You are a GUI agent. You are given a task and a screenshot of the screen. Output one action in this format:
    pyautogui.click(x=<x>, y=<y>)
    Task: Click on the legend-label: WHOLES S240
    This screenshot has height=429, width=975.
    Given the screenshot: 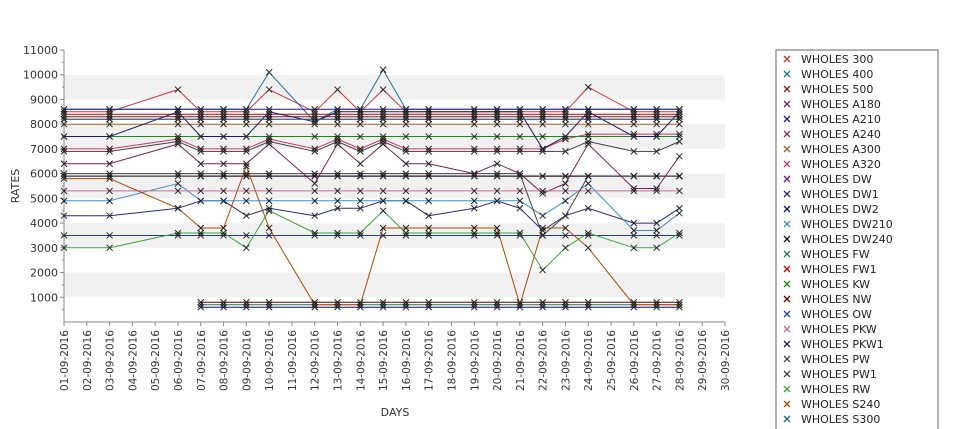 What is the action you would take?
    pyautogui.click(x=840, y=404)
    